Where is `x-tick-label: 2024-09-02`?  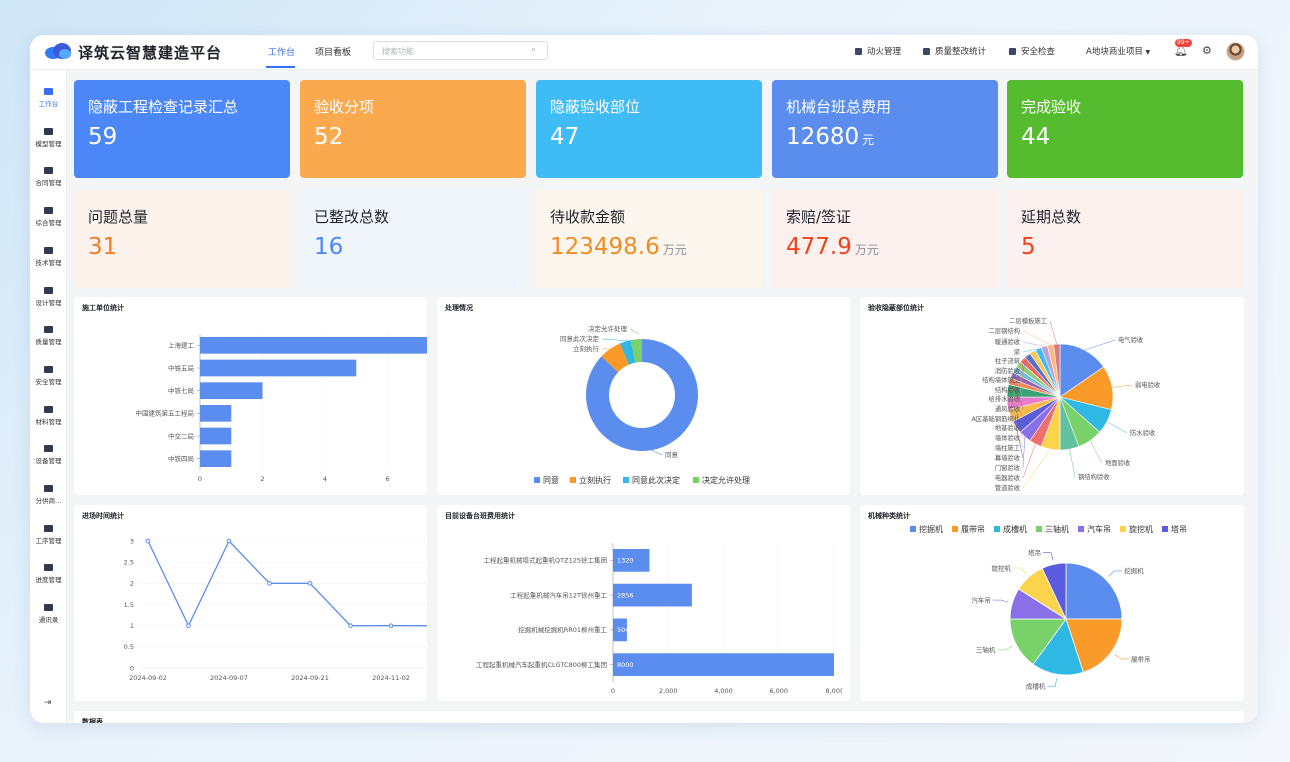
x-tick-label: 2024-09-02 is located at coordinates (148, 678).